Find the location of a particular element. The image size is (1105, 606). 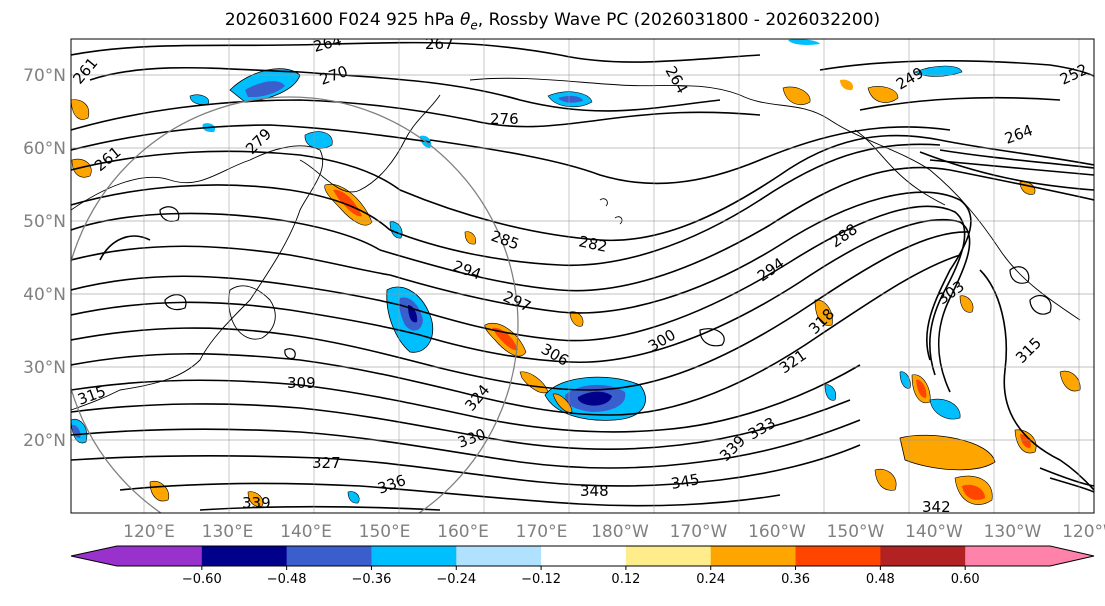

lon-label: 120°W is located at coordinates (1083, 532).